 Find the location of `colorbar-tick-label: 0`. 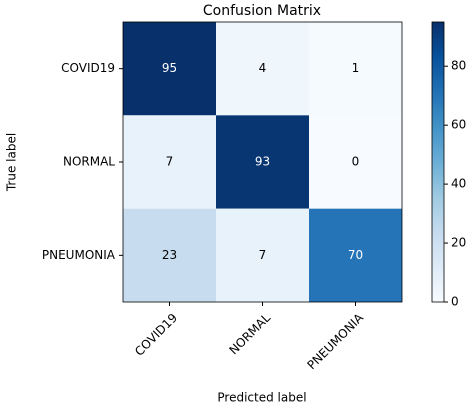

colorbar-tick-label: 0 is located at coordinates (455, 302).